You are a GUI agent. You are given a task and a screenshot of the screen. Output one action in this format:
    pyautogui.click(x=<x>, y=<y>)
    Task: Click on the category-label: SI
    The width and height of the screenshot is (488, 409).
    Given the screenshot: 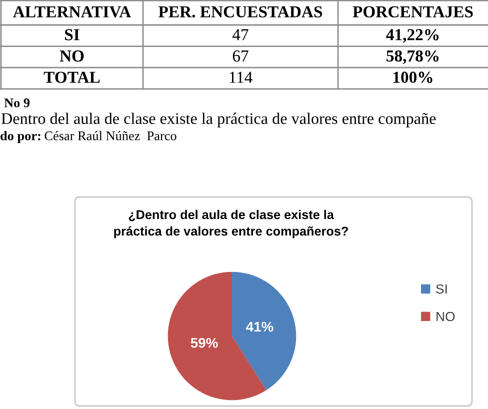 What is the action you would take?
    pyautogui.click(x=72, y=34)
    